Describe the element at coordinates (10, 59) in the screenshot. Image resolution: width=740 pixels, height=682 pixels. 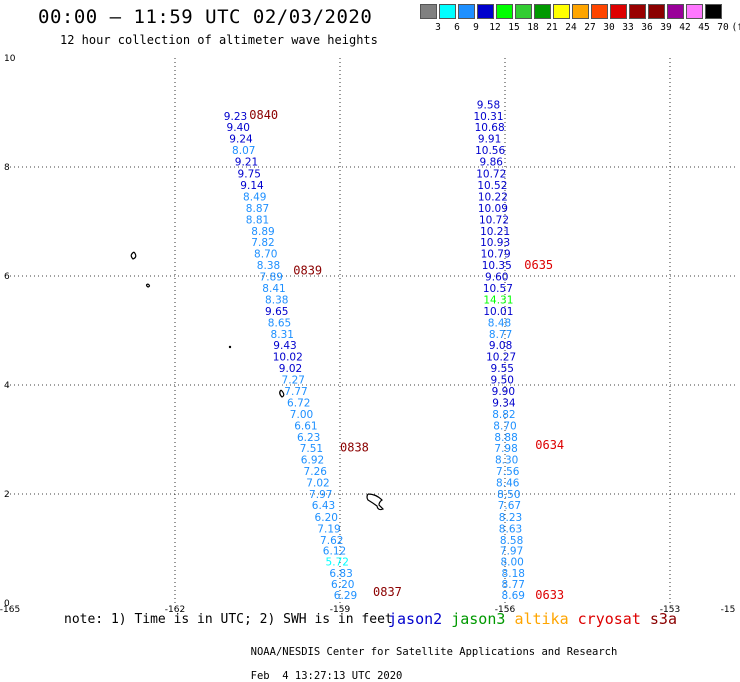
I see `y-tick-label: 10` at that location.